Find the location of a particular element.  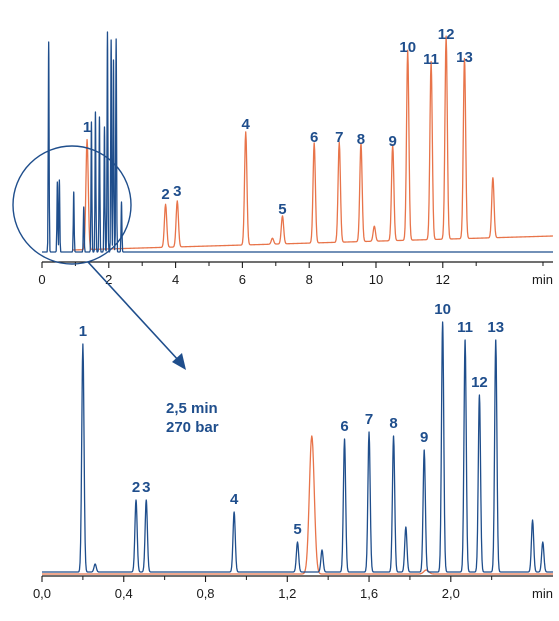

top-peak-label-8: 8 is located at coordinates (361, 139).